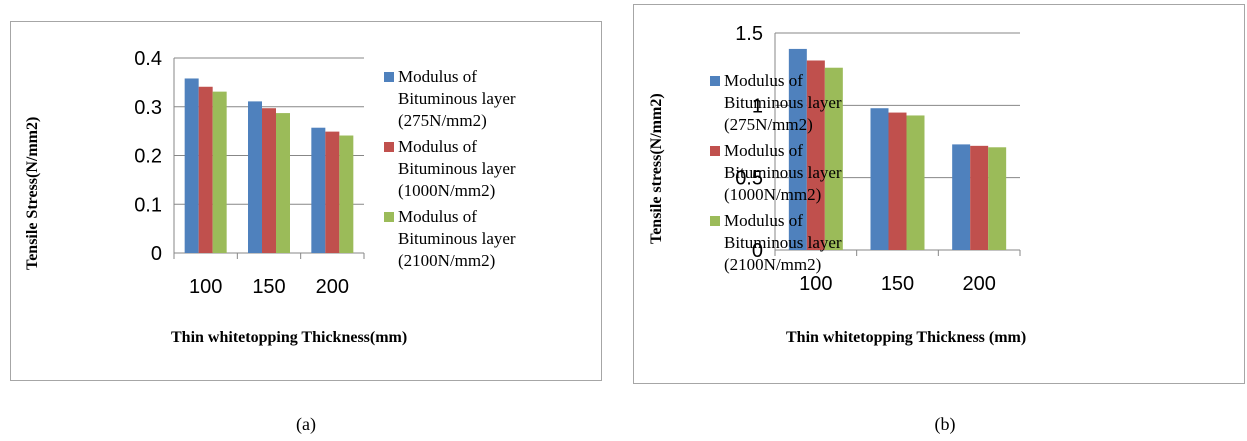  I want to click on chart-b-legend-item-2100: Modulus of Bituminous layer (2100N/mm2), so click(812, 243).